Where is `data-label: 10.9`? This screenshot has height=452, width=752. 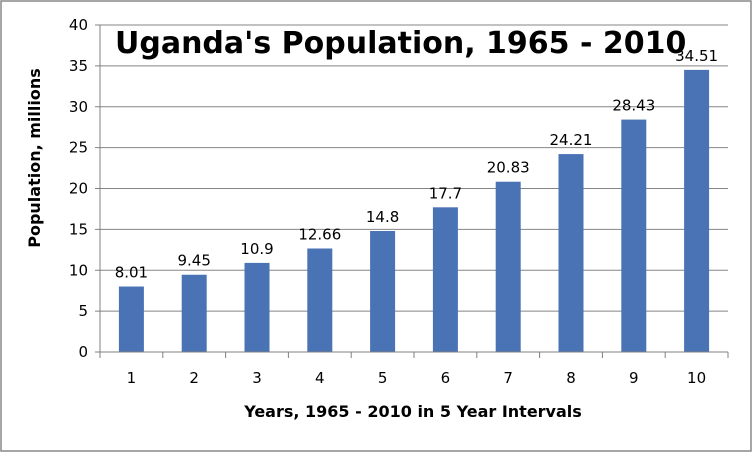
data-label: 10.9 is located at coordinates (256, 249).